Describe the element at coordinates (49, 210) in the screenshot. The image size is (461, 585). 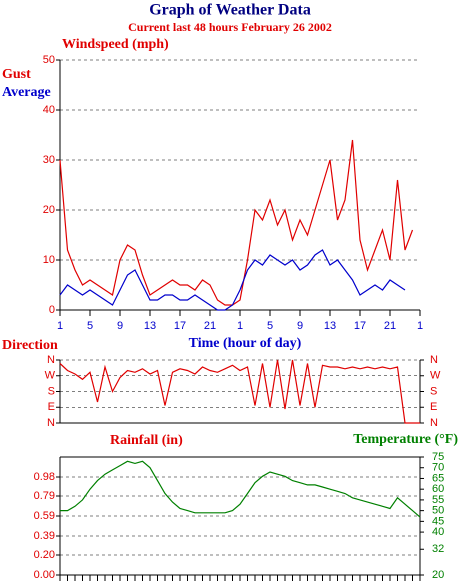
I see `y-tick-label: 20` at that location.